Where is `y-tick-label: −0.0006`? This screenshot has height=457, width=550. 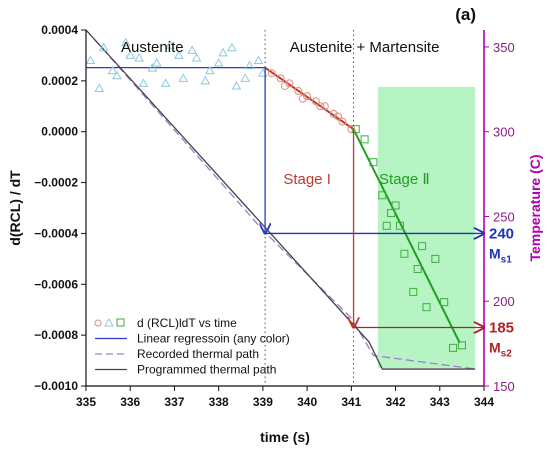
y-tick-label: −0.0006 is located at coordinates (56, 284).